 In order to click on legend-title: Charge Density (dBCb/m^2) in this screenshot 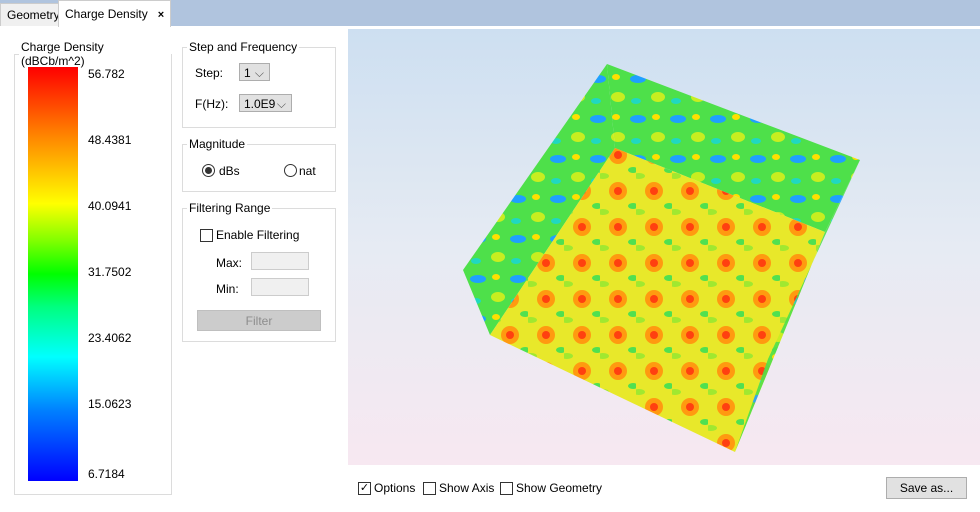, I will do `click(62, 54)`.